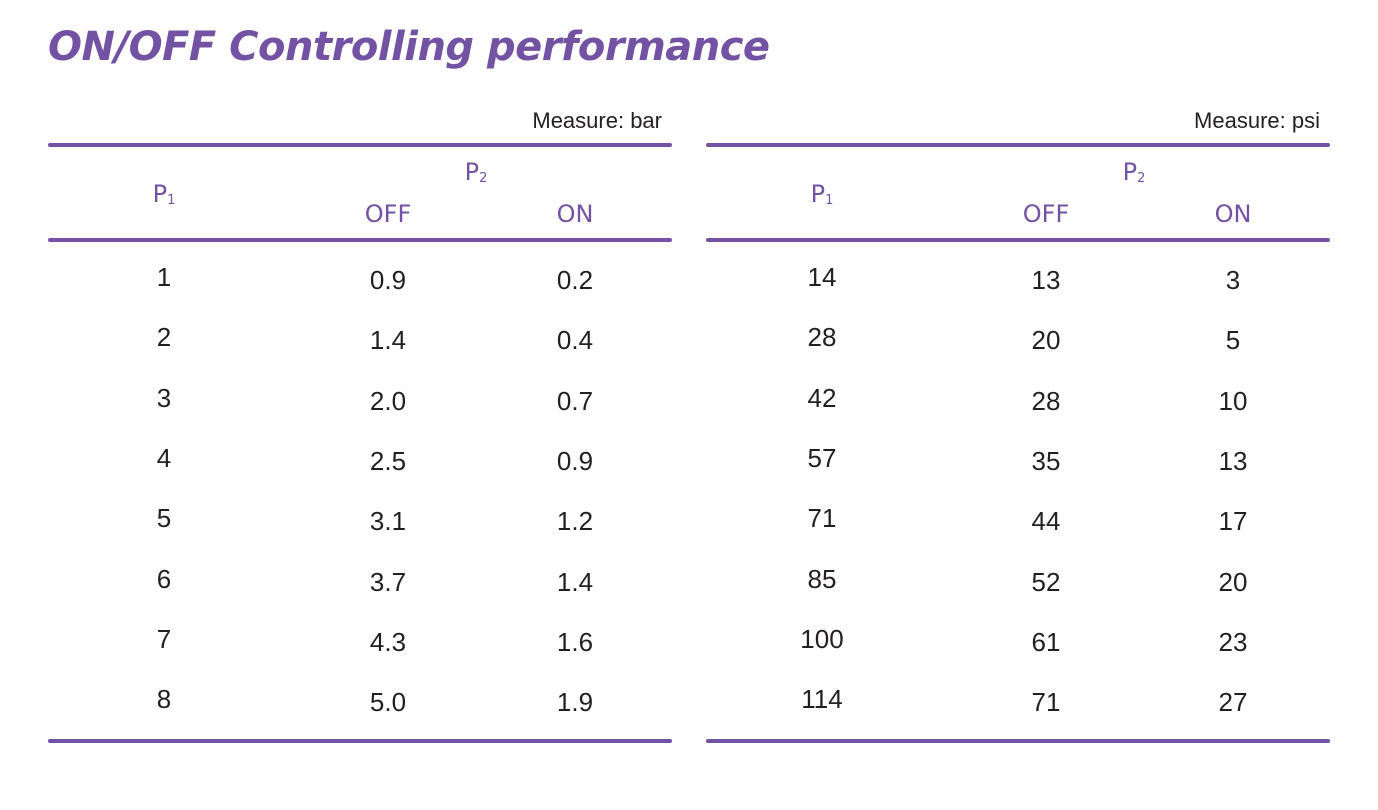 Image resolution: width=1378 pixels, height=810 pixels. What do you see at coordinates (822, 397) in the screenshot?
I see `p1-cell: 42` at bounding box center [822, 397].